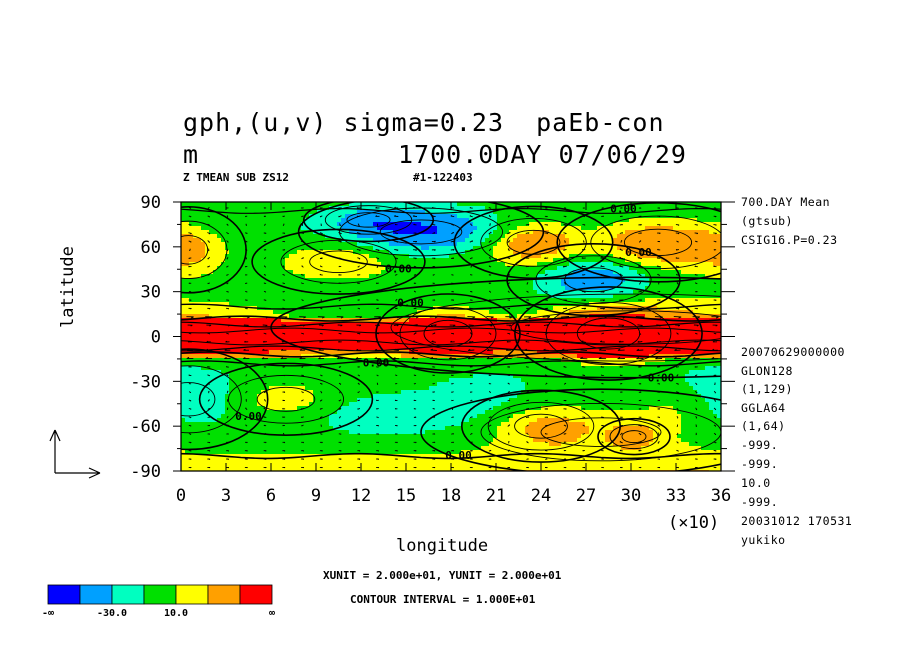 The height and width of the screenshot is (654, 904). What do you see at coordinates (767, 221) in the screenshot?
I see `side-info-top-1: (gtsub)` at bounding box center [767, 221].